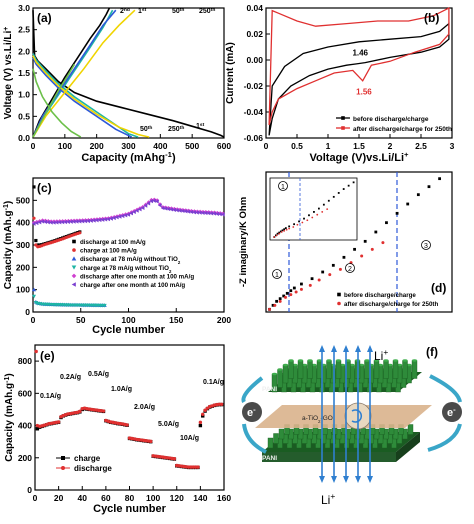  I want to click on panel-b-ytick-label: -0.04, so click(254, 112).